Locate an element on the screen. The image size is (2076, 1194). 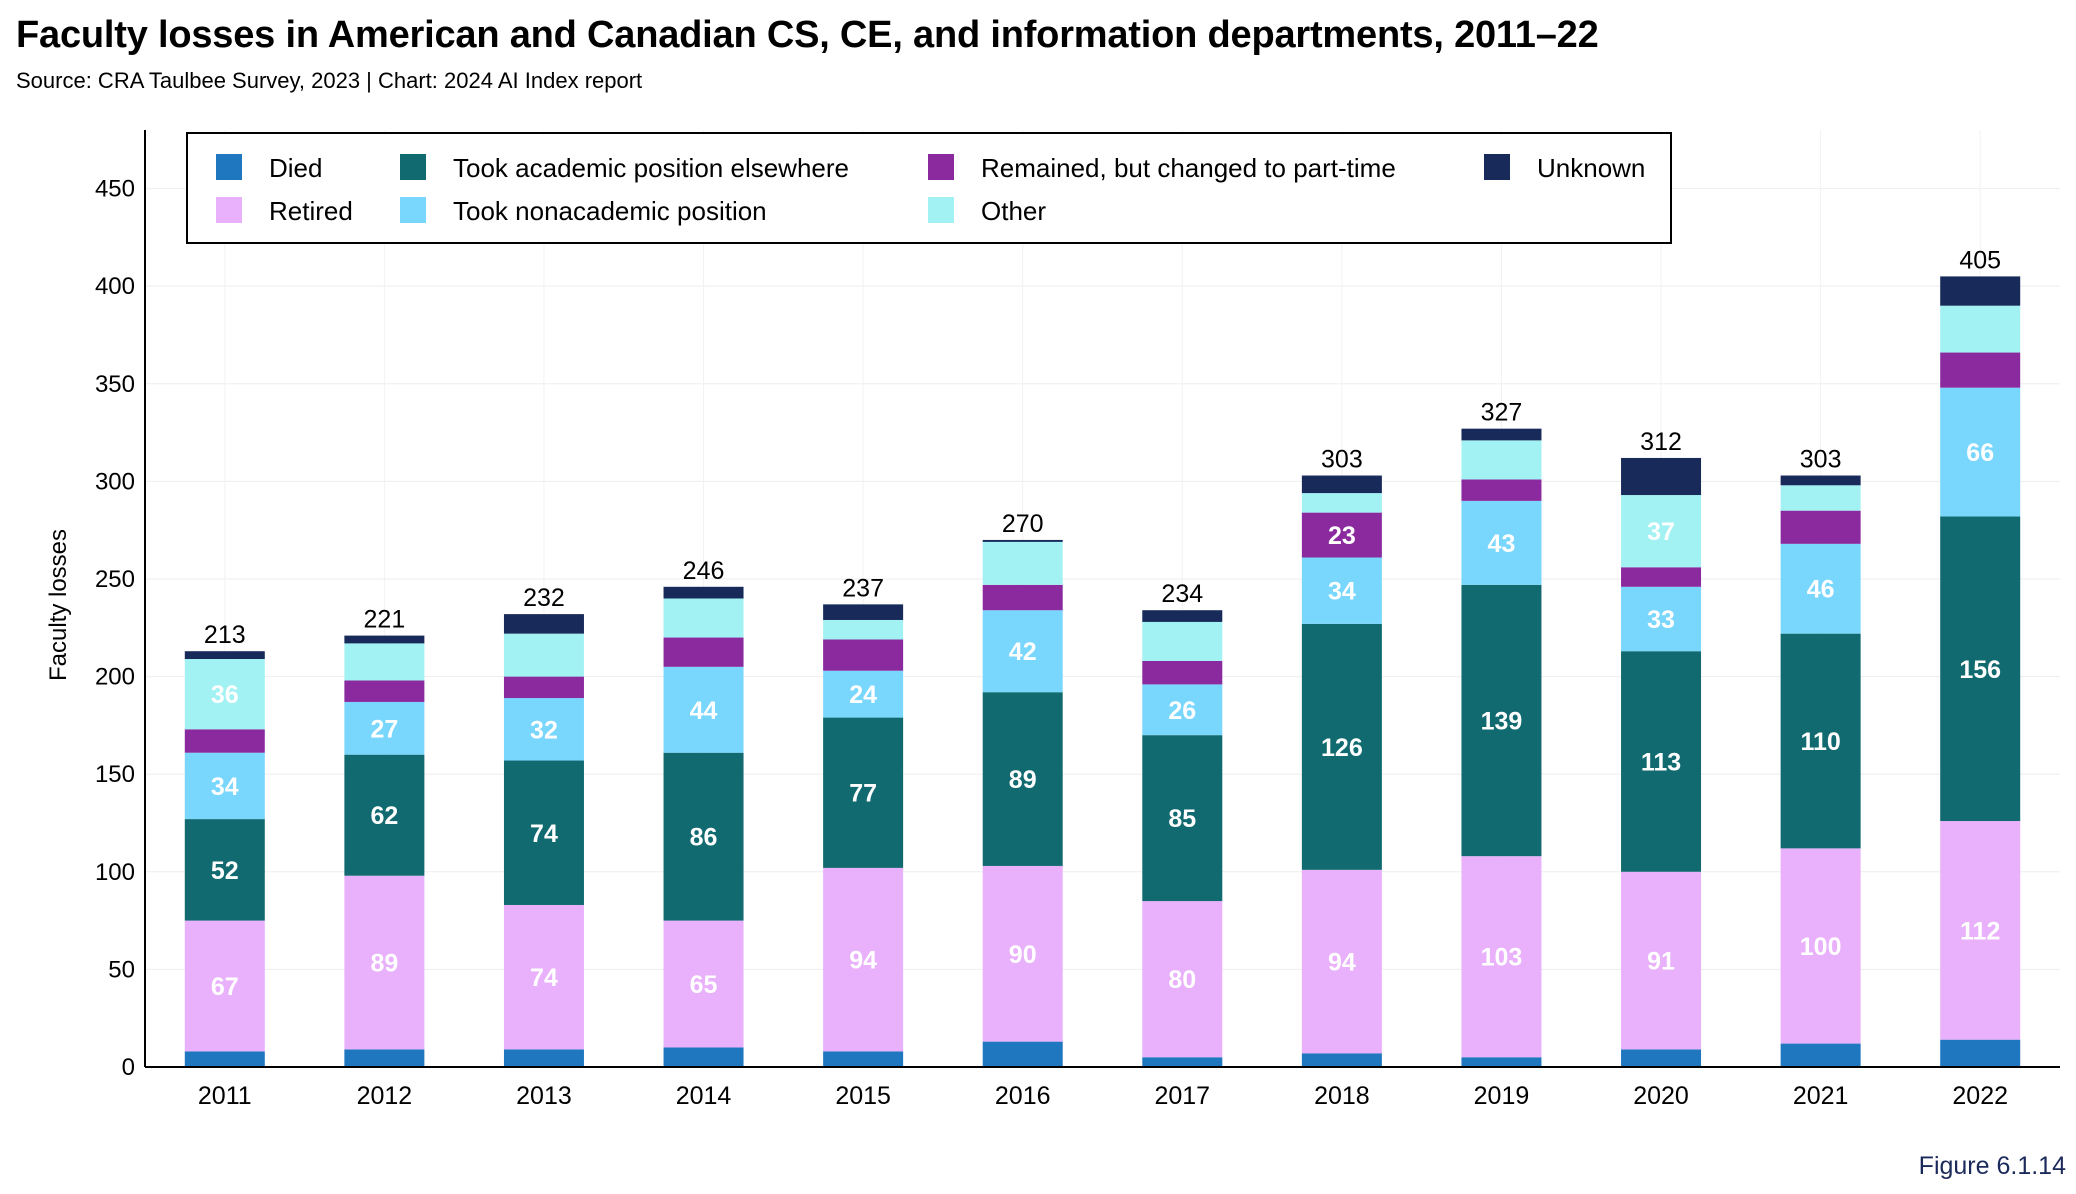
y-tick-label: 50 is located at coordinates (121, 969).